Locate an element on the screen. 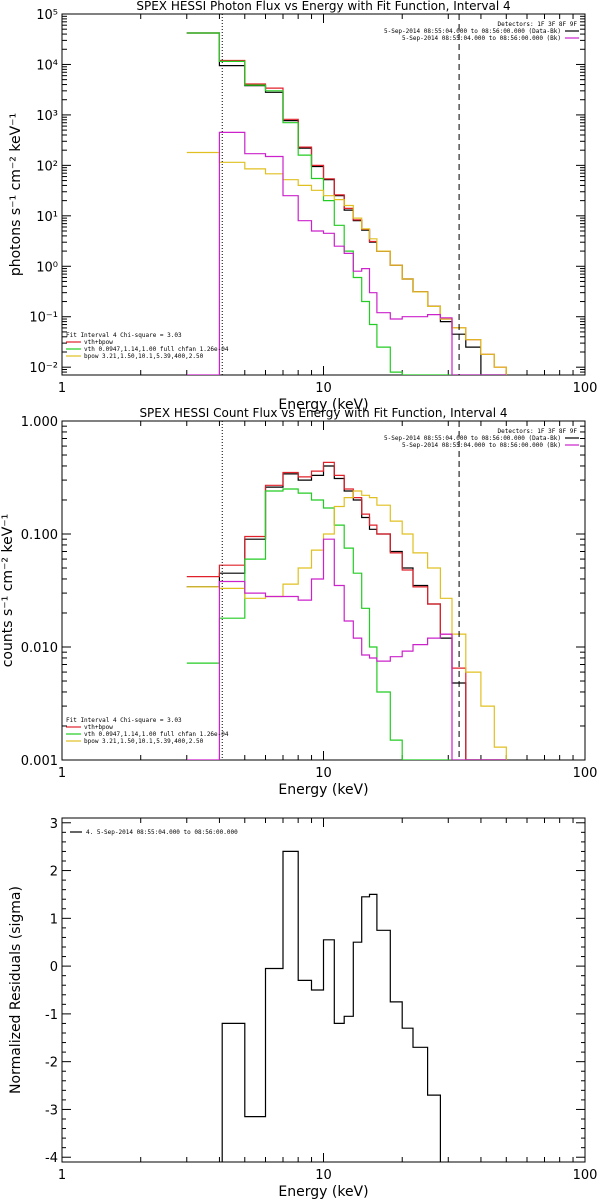  y-tick-label: -4 is located at coordinates (51, 1158).